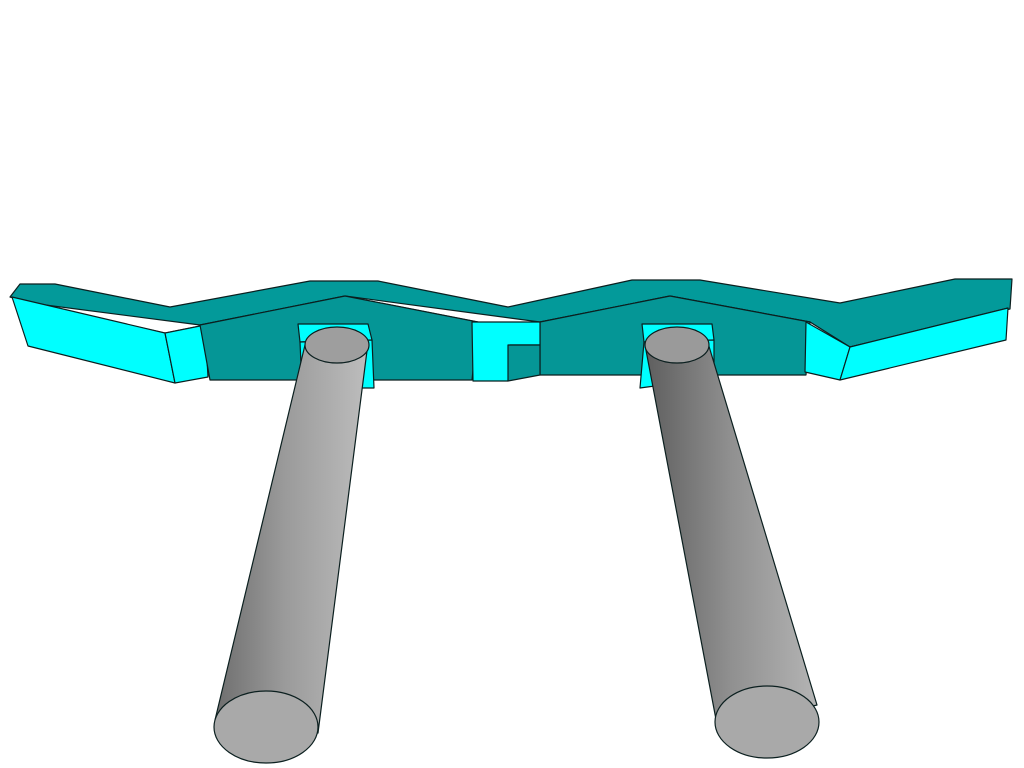 Image resolution: width=1024 pixels, height=768 pixels. What do you see at coordinates (767, 722) in the screenshot?
I see `cylinder-right-end-cap` at bounding box center [767, 722].